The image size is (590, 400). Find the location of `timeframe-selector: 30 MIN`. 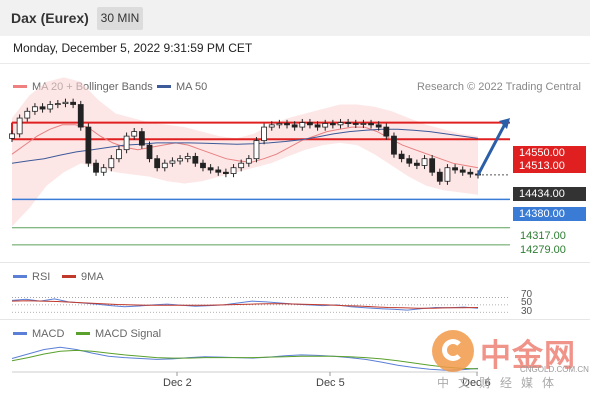

timeframe-selector: 30 MIN is located at coordinates (120, 18).